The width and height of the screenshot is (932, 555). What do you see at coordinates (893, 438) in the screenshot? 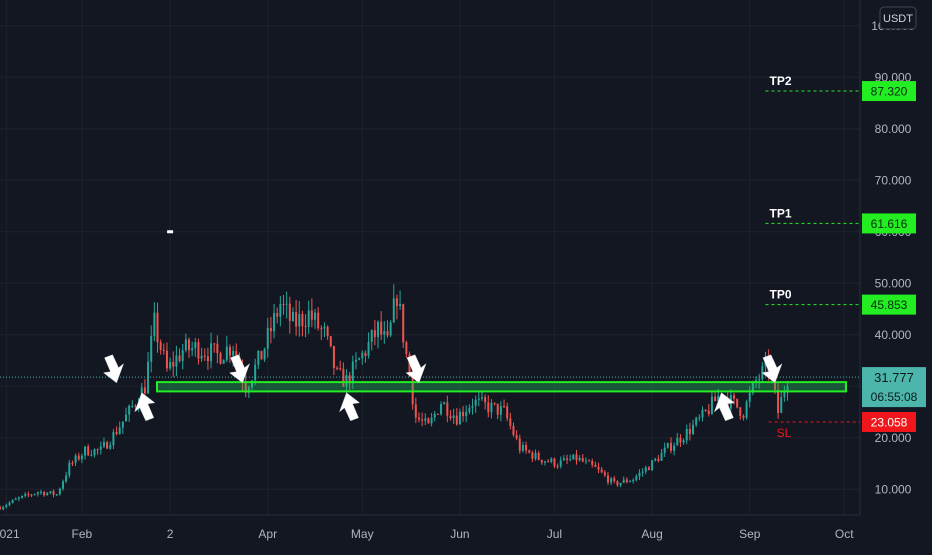
I see `y-tick-label: 20.000` at bounding box center [893, 438].